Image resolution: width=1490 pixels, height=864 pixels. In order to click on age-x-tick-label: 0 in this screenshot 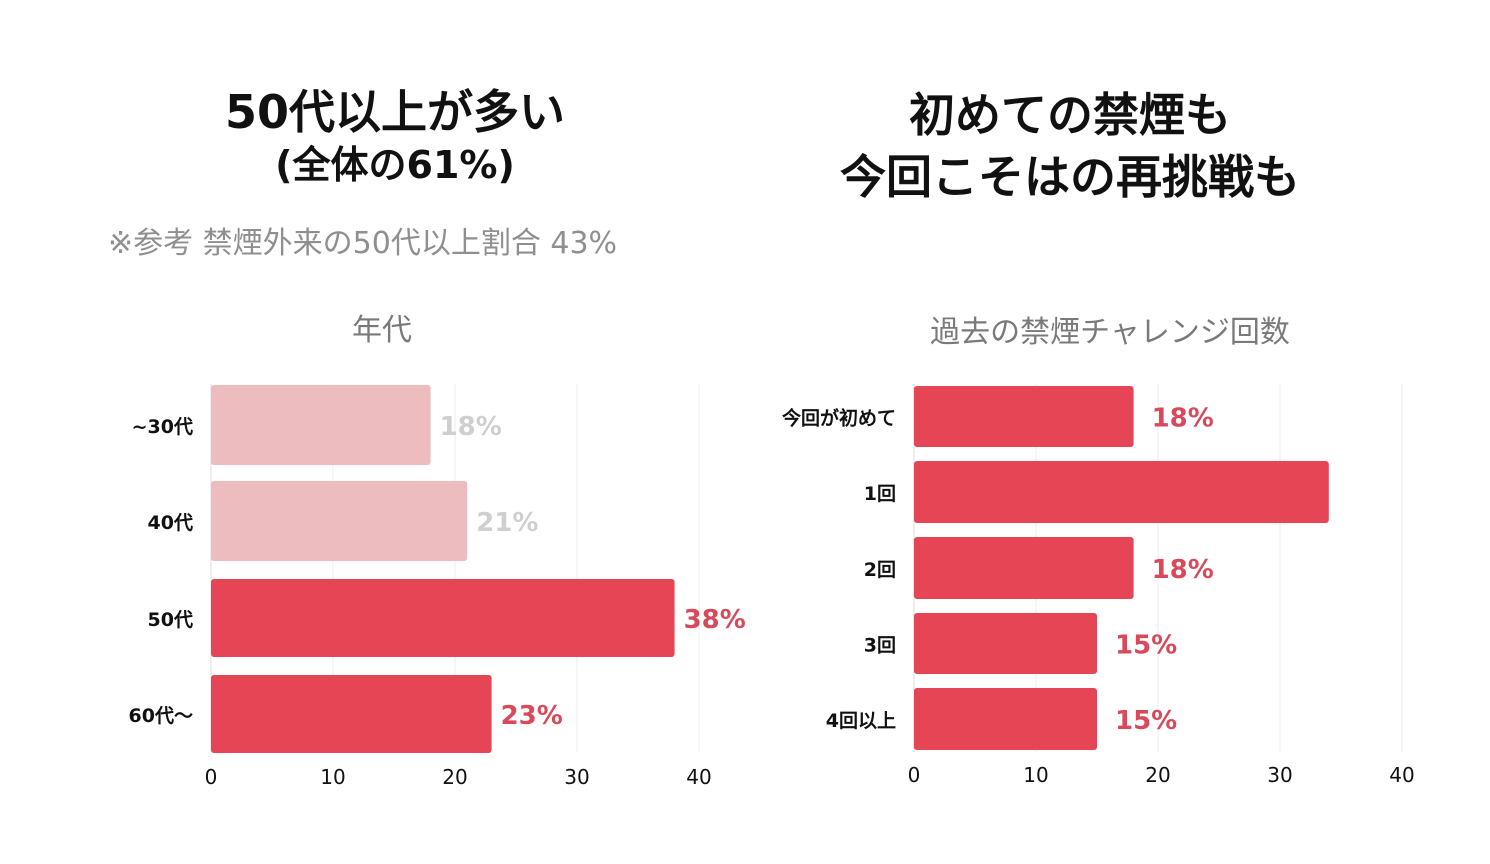, I will do `click(211, 777)`.